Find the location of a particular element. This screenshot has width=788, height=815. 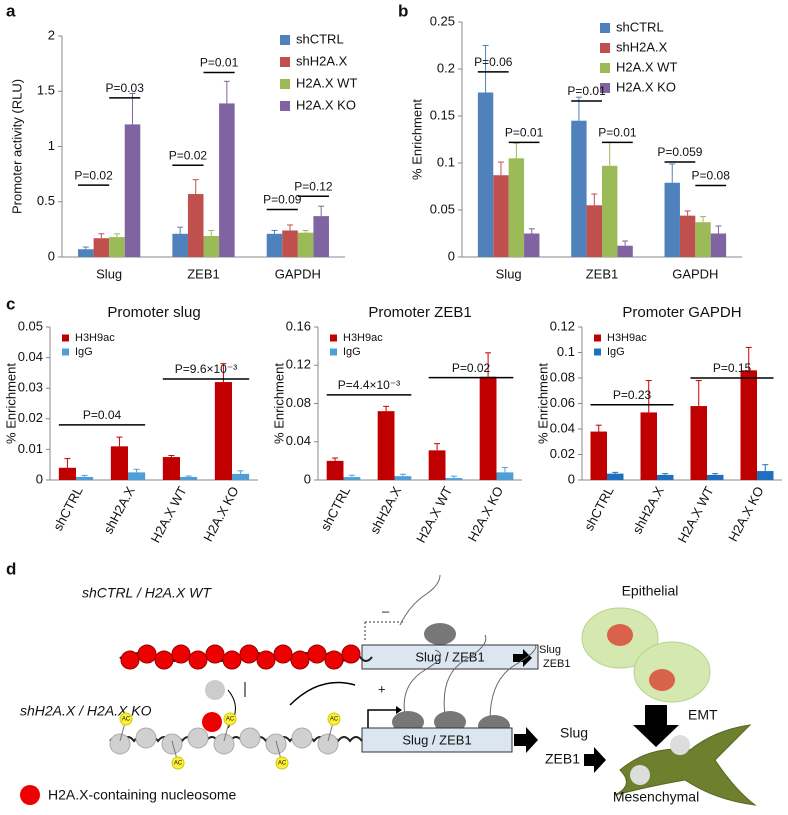

product-label: ZEB1 is located at coordinates (557, 664).